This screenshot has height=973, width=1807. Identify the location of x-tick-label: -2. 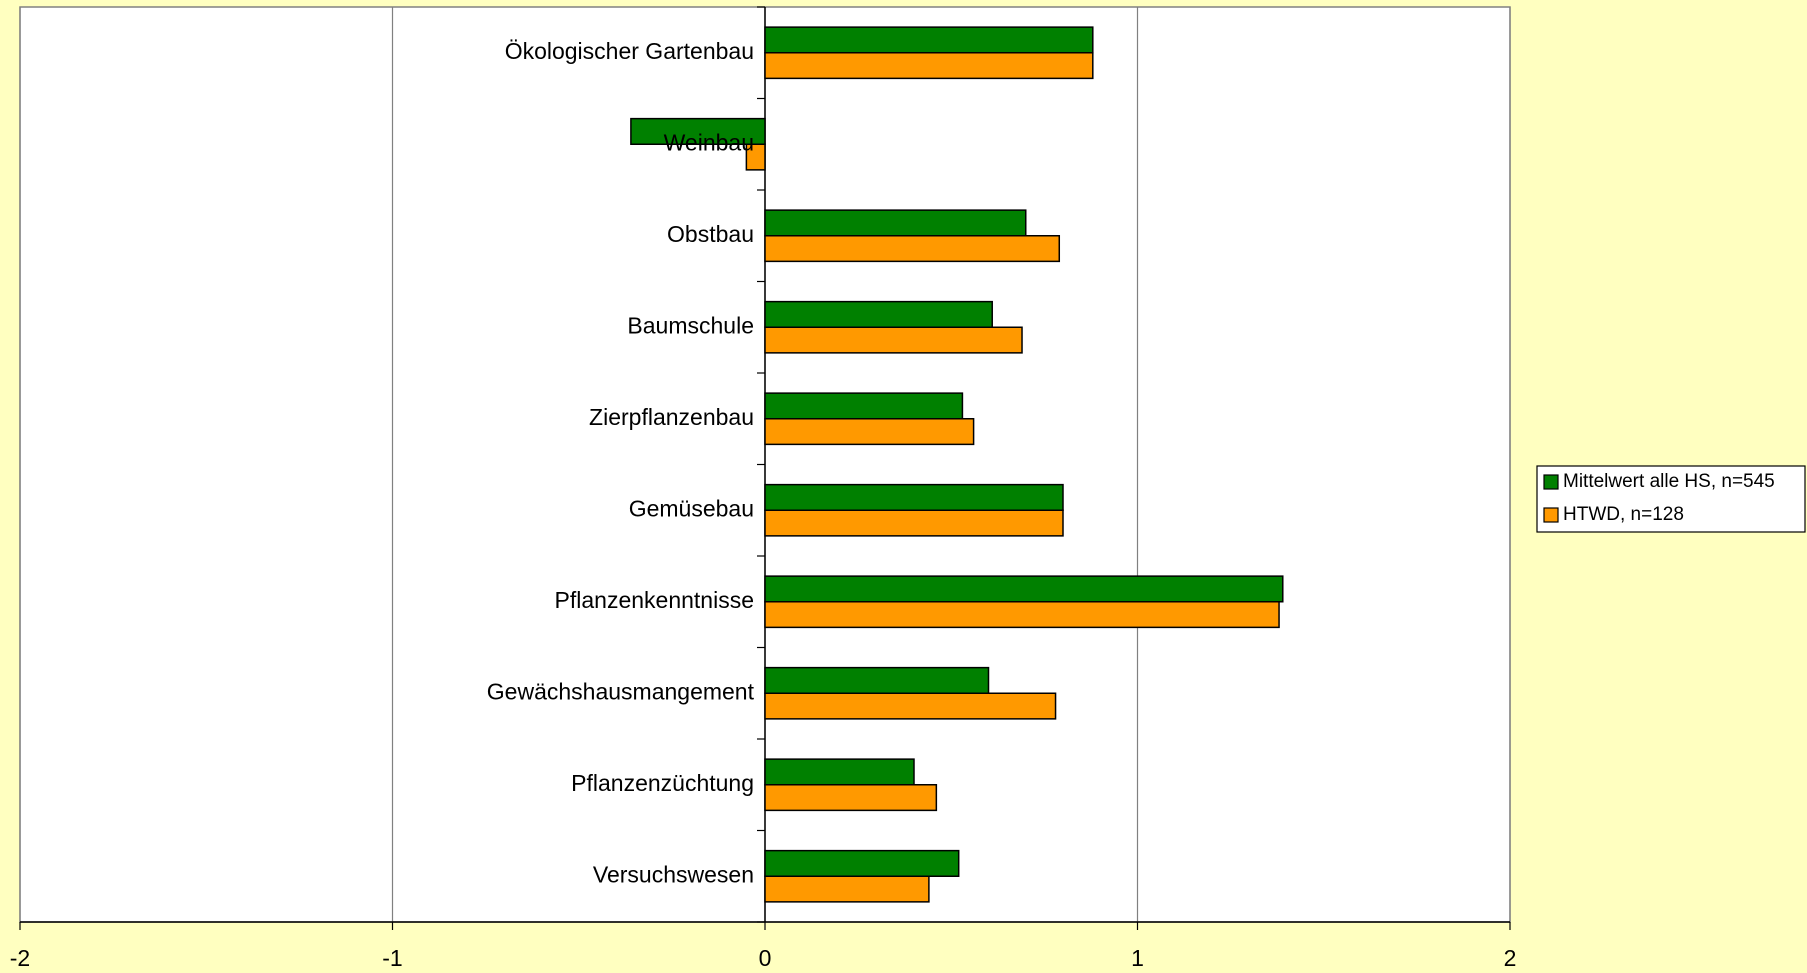
(20, 958).